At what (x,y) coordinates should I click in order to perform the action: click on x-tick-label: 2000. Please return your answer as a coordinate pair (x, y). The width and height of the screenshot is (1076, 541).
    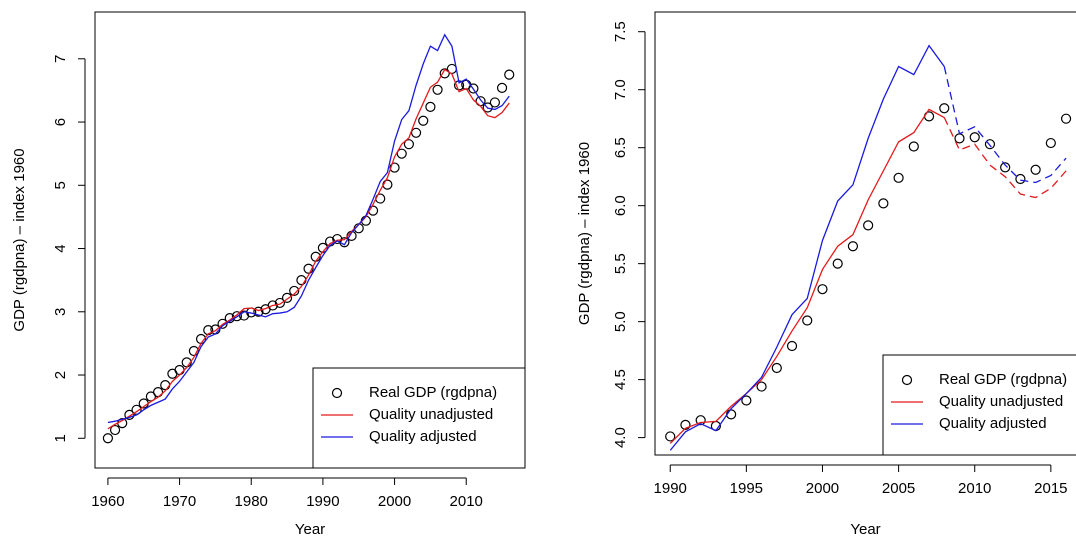
    Looking at the image, I should click on (822, 488).